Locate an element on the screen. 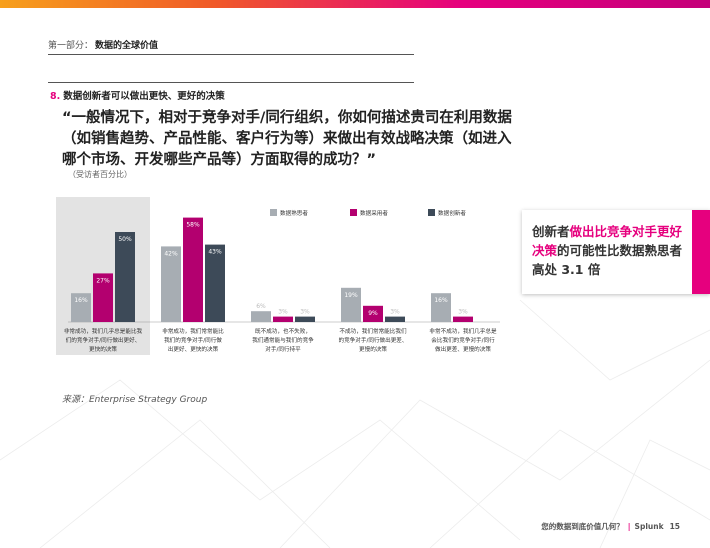 The image size is (710, 548). footer-brand: Splunk is located at coordinates (649, 526).